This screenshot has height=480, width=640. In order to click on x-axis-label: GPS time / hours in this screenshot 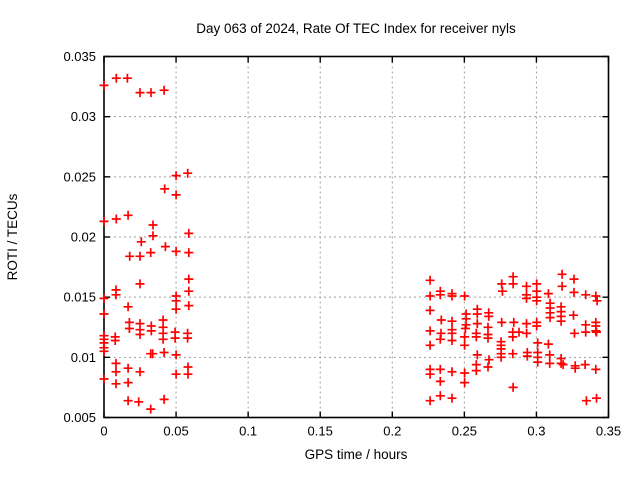, I will do `click(356, 454)`.